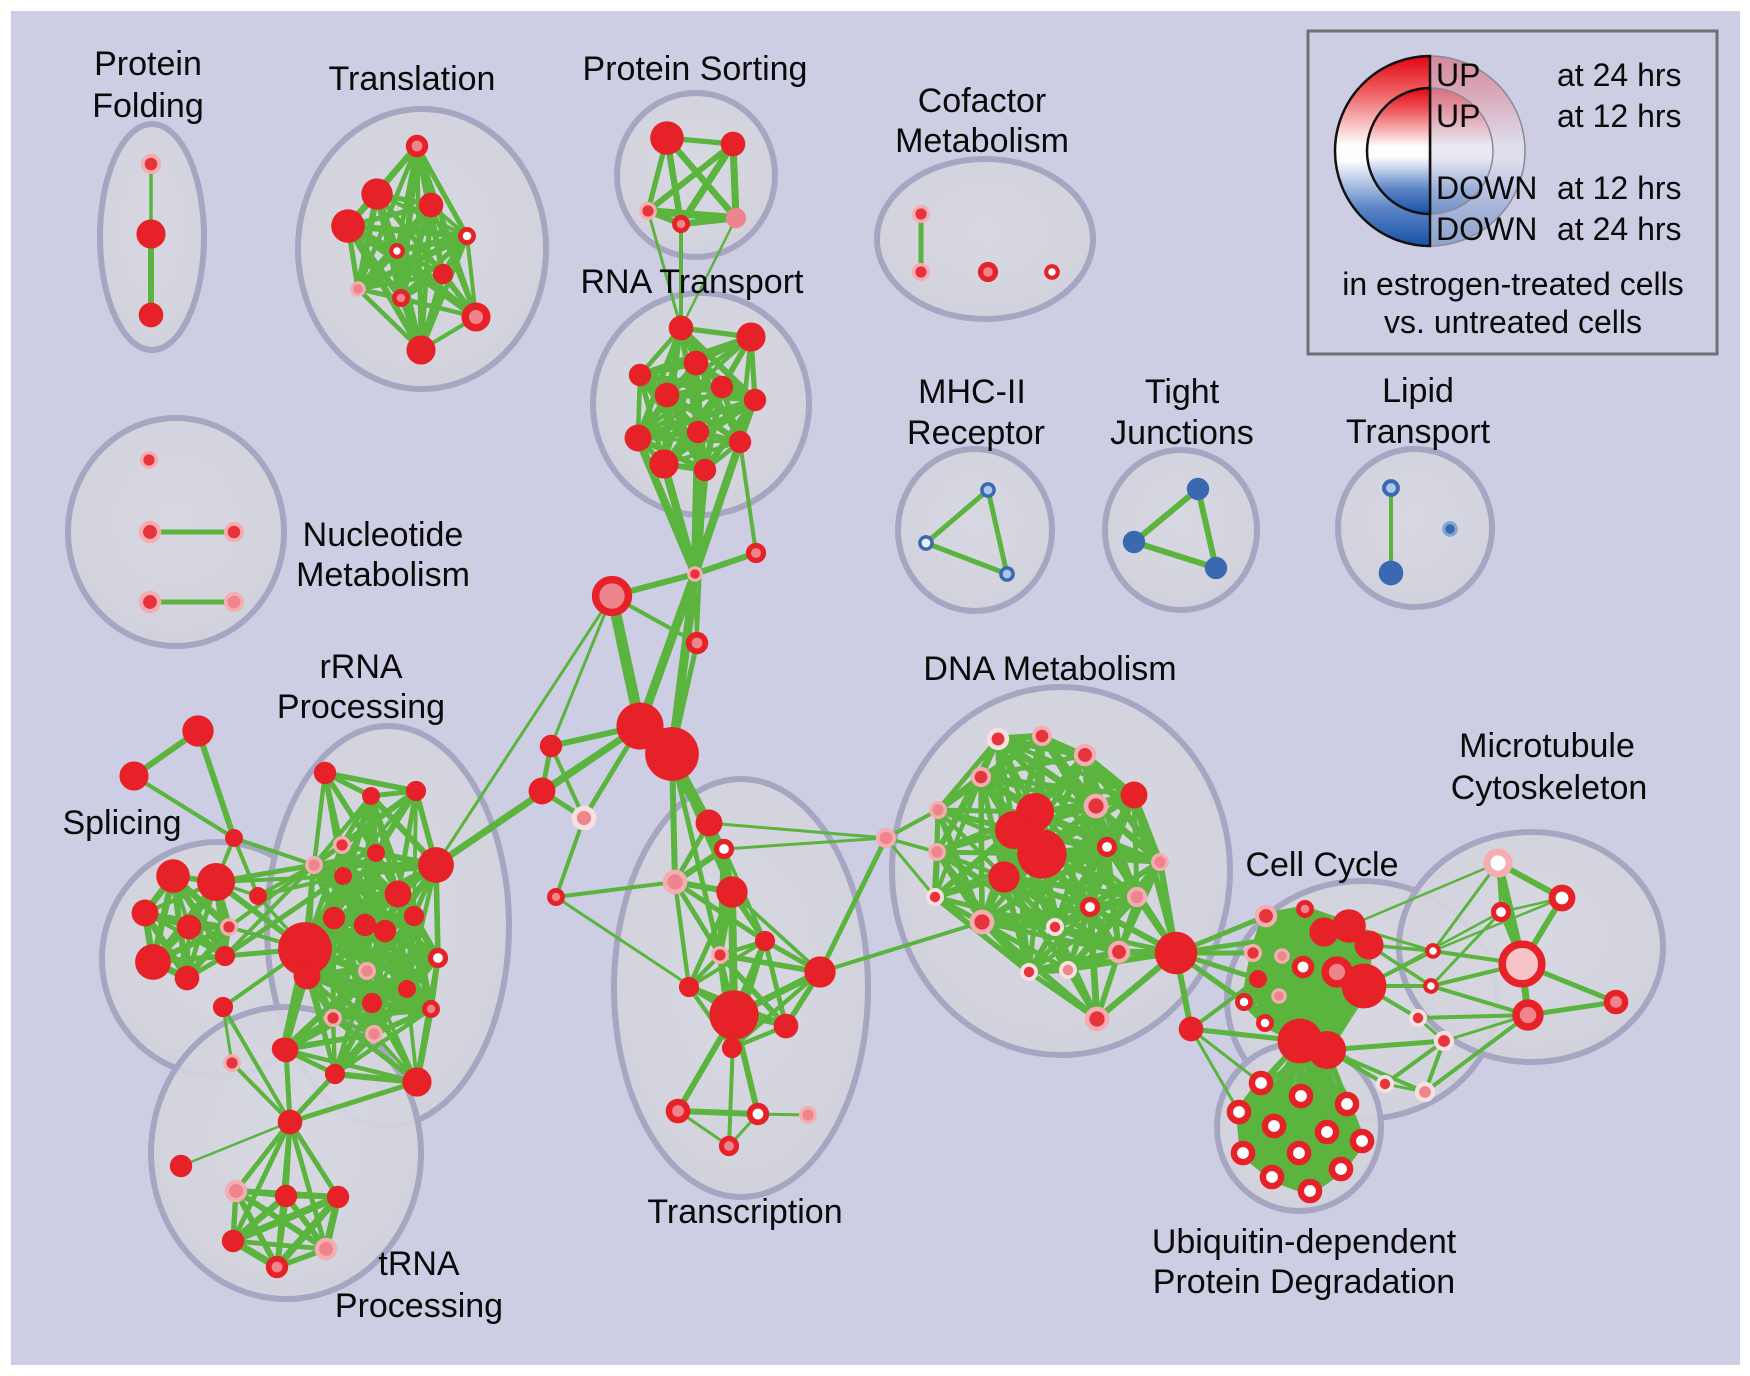  Describe the element at coordinates (972, 392) in the screenshot. I see `svg-text: MHC-II` at that location.